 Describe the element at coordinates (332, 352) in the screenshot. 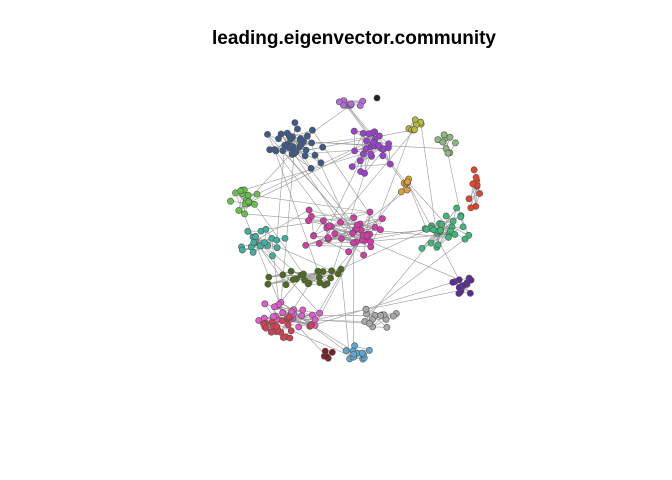

I see `network-node-maroon` at that location.